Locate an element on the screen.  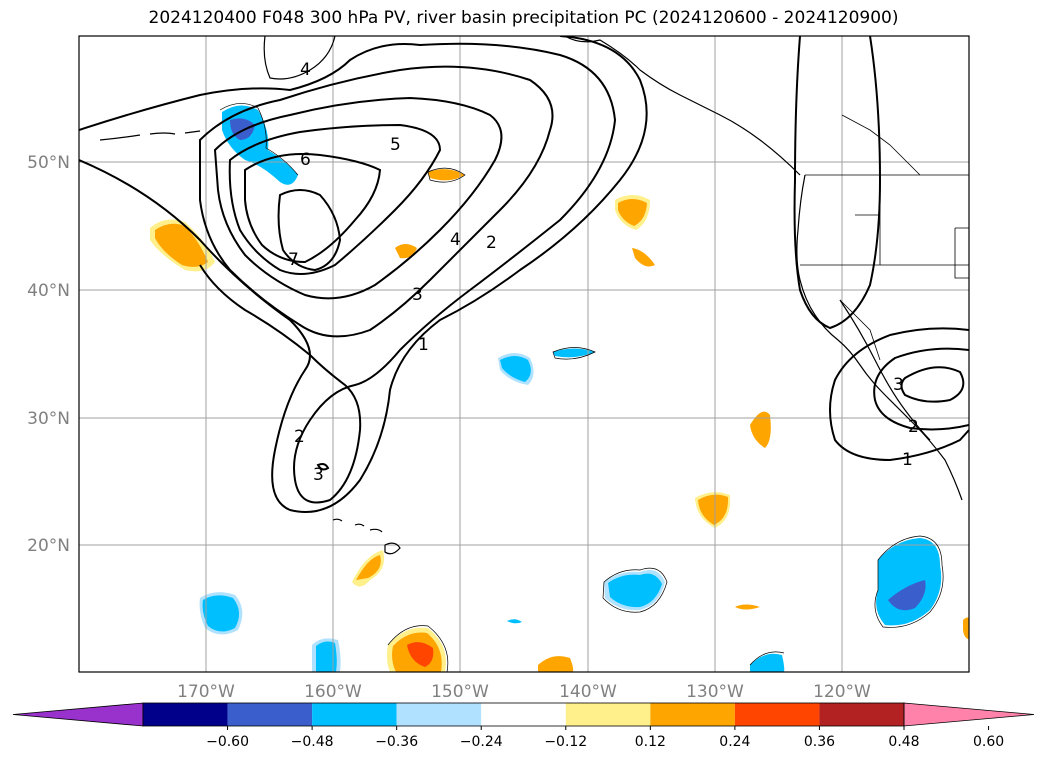
lon-label: 120°W is located at coordinates (842, 692).